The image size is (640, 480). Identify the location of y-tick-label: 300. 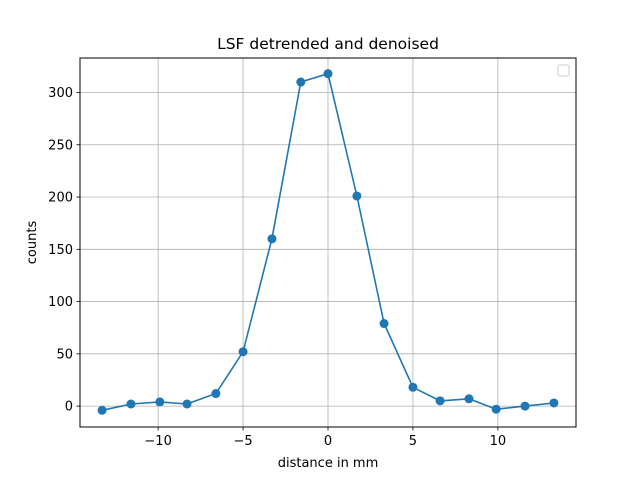
(60, 93).